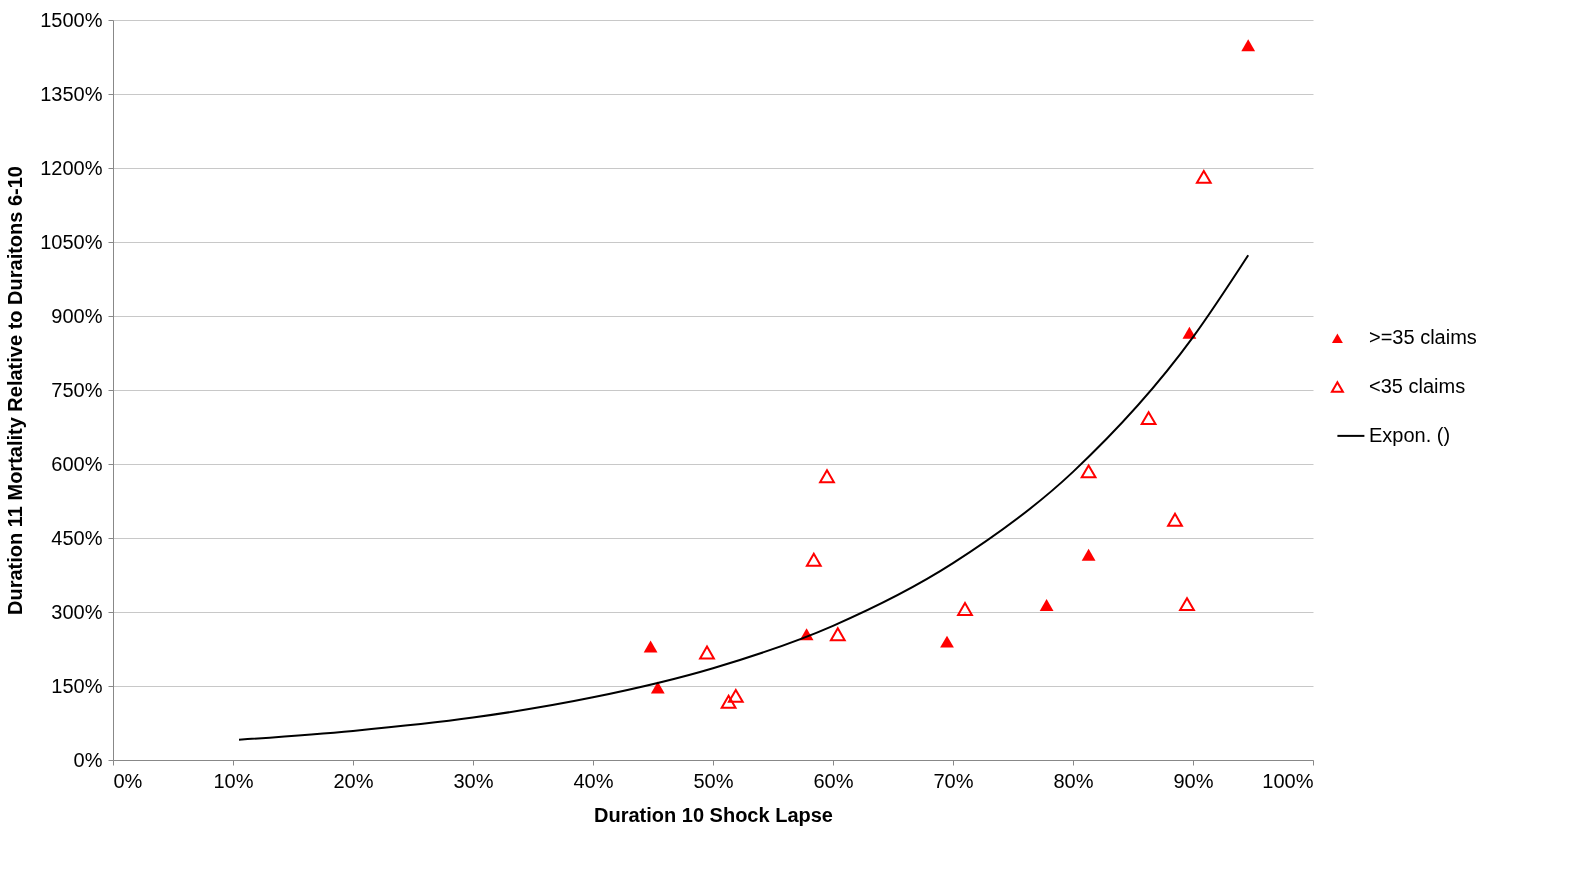 The width and height of the screenshot is (1584, 879). I want to click on x-tick-label: 70%, so click(953, 780).